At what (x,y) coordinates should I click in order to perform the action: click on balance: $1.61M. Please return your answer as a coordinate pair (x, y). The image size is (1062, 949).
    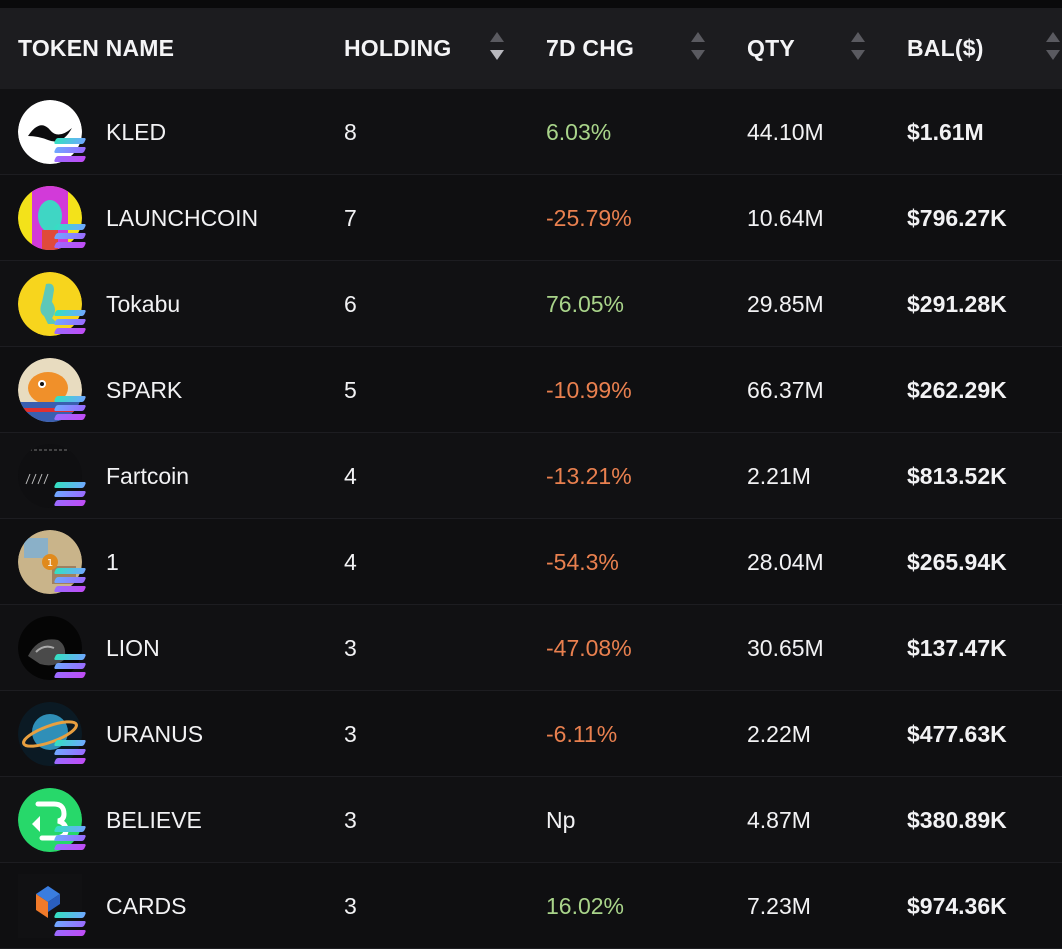
    Looking at the image, I should click on (945, 131).